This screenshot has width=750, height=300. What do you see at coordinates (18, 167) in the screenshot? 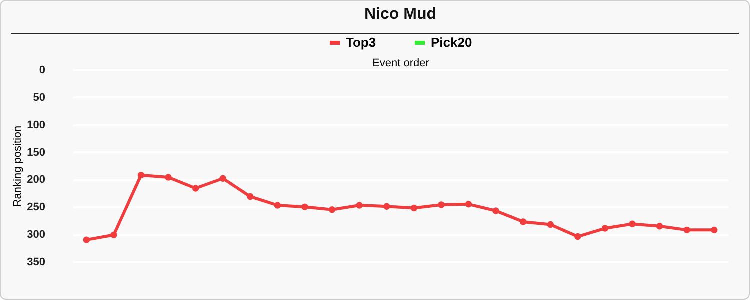
I see `y-axis-title: Ranking position` at bounding box center [18, 167].